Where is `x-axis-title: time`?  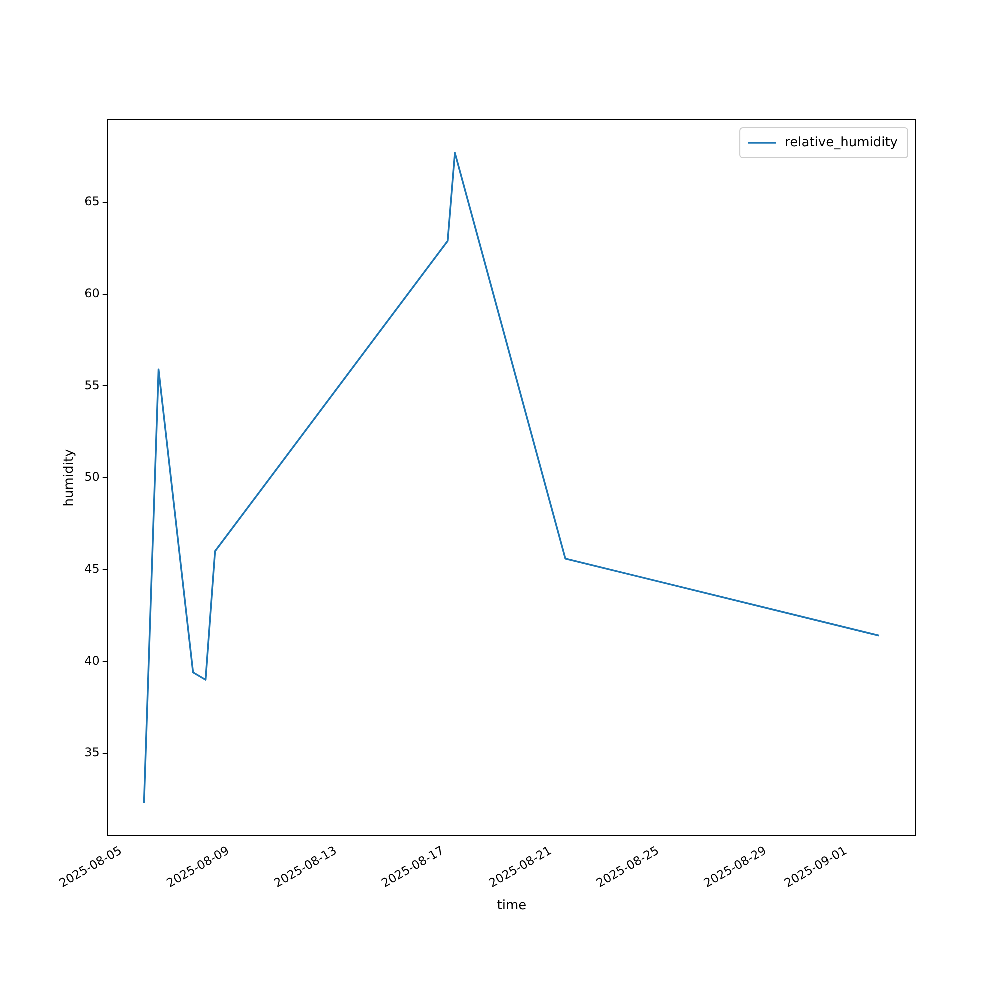
x-axis-title: time is located at coordinates (512, 906).